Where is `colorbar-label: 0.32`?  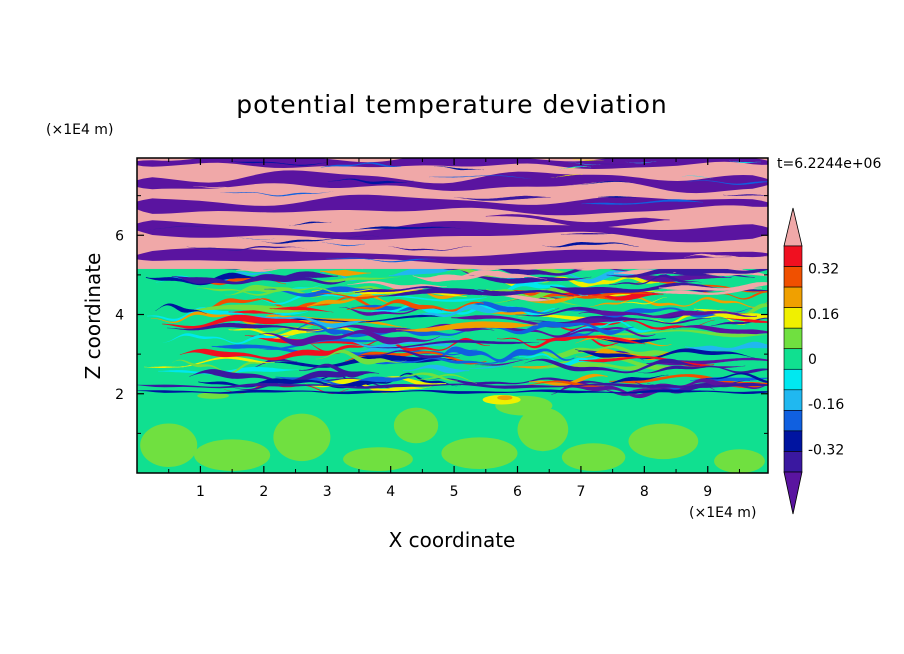
colorbar-label: 0.32 is located at coordinates (823, 270).